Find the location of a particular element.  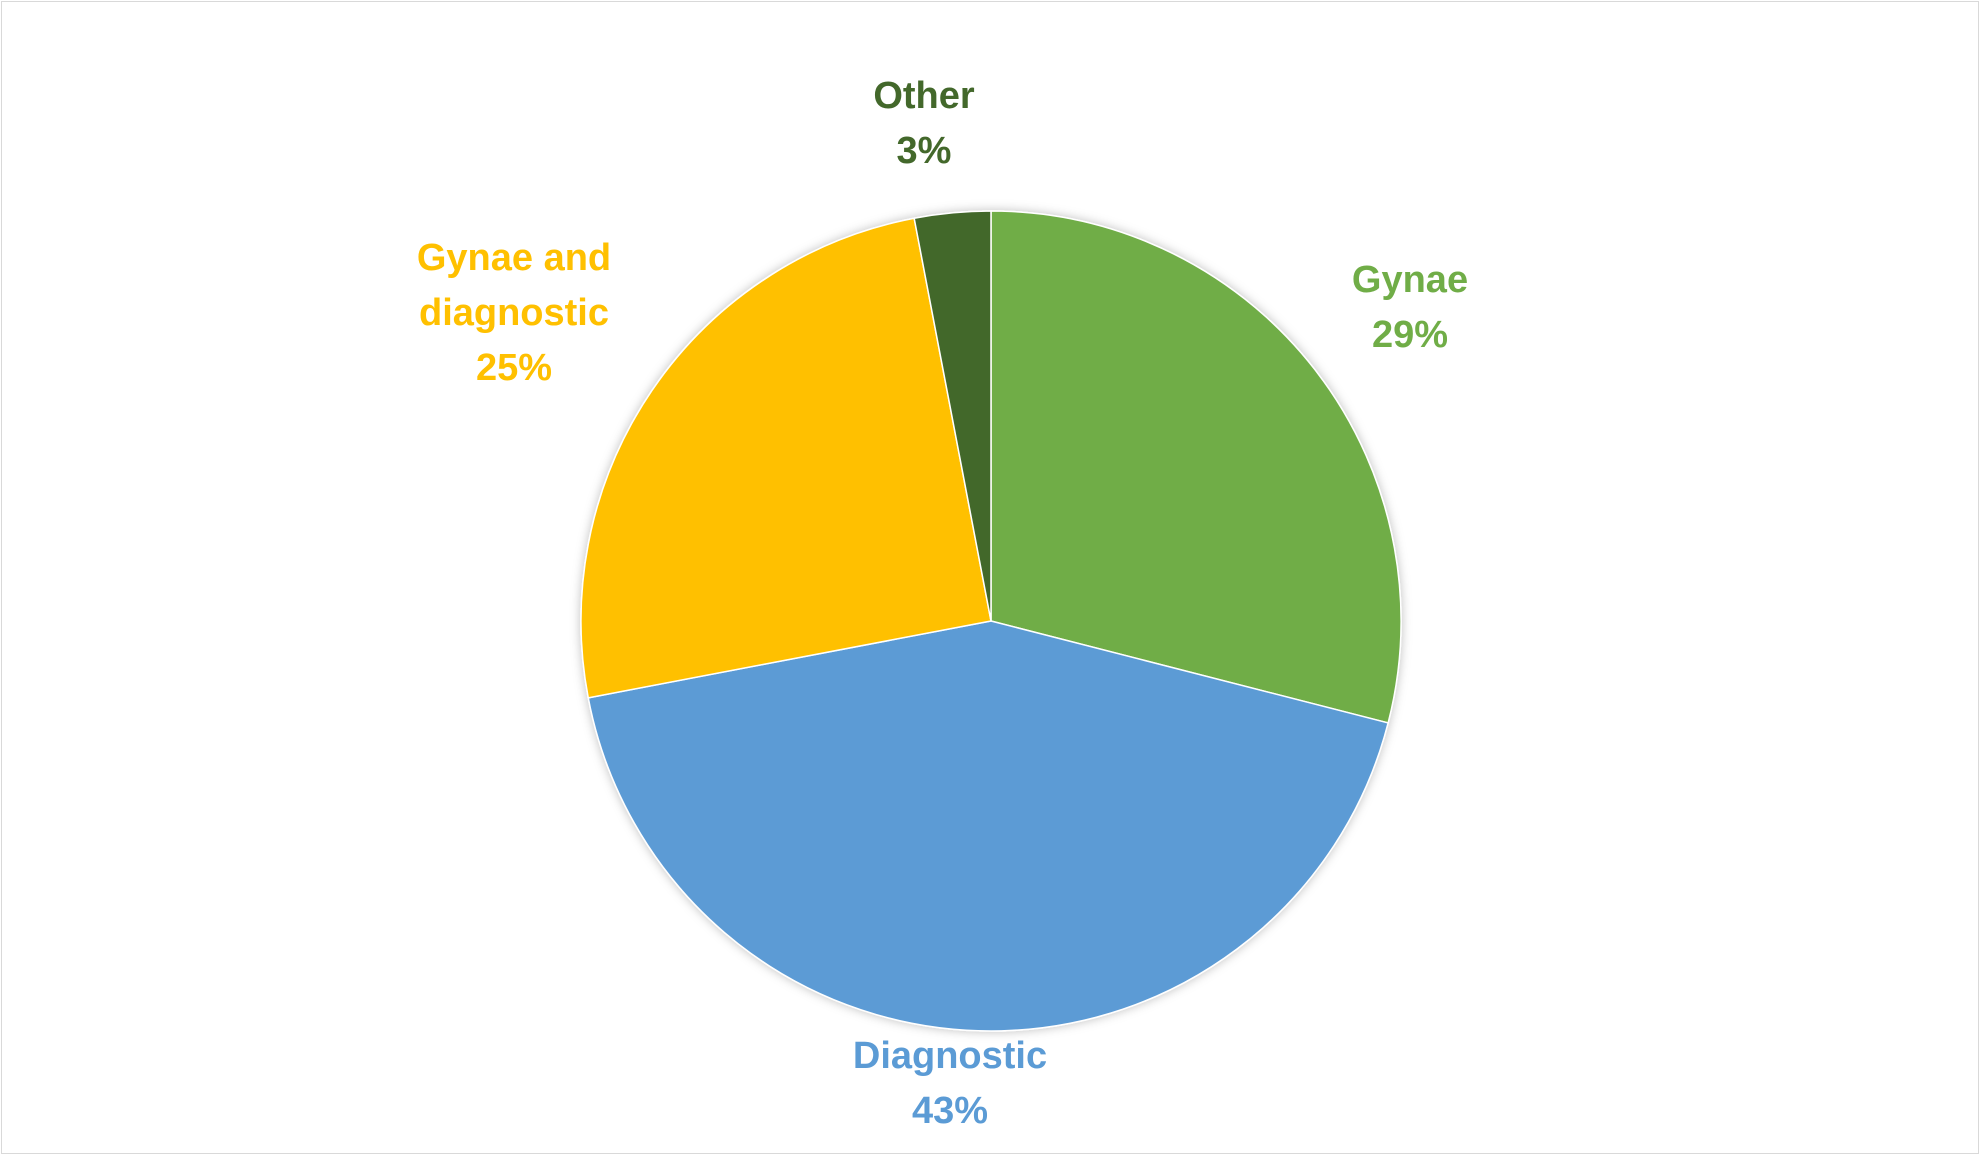

pie-slice-diagnostic is located at coordinates (988, 826).